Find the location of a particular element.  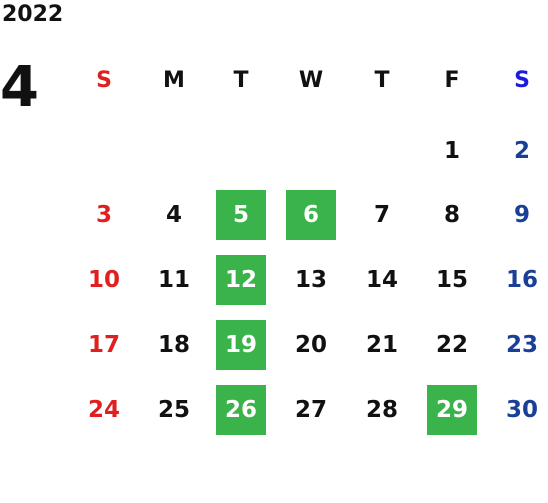

calendar-day: 20 is located at coordinates (310, 345).